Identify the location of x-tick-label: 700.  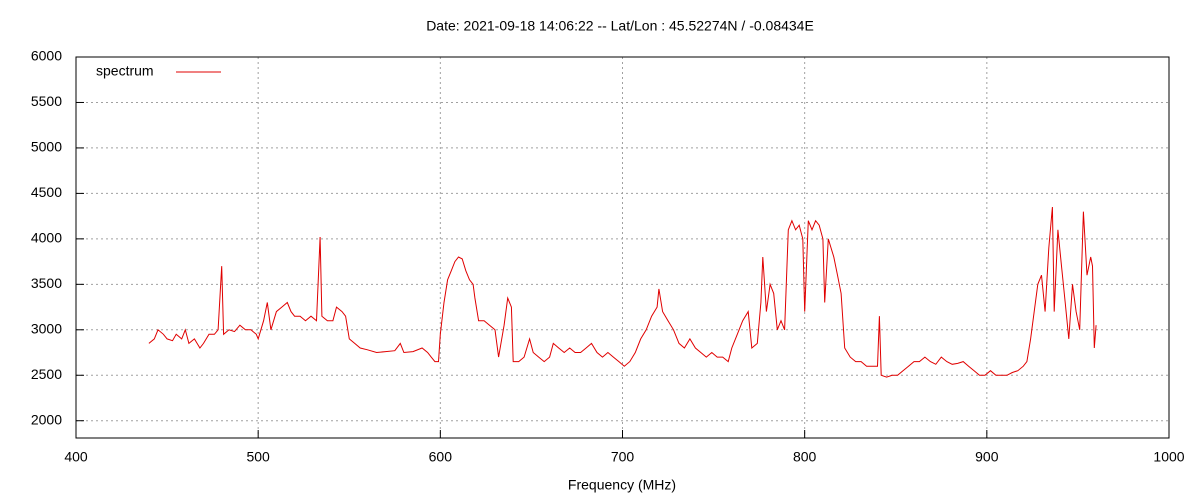
(623, 457).